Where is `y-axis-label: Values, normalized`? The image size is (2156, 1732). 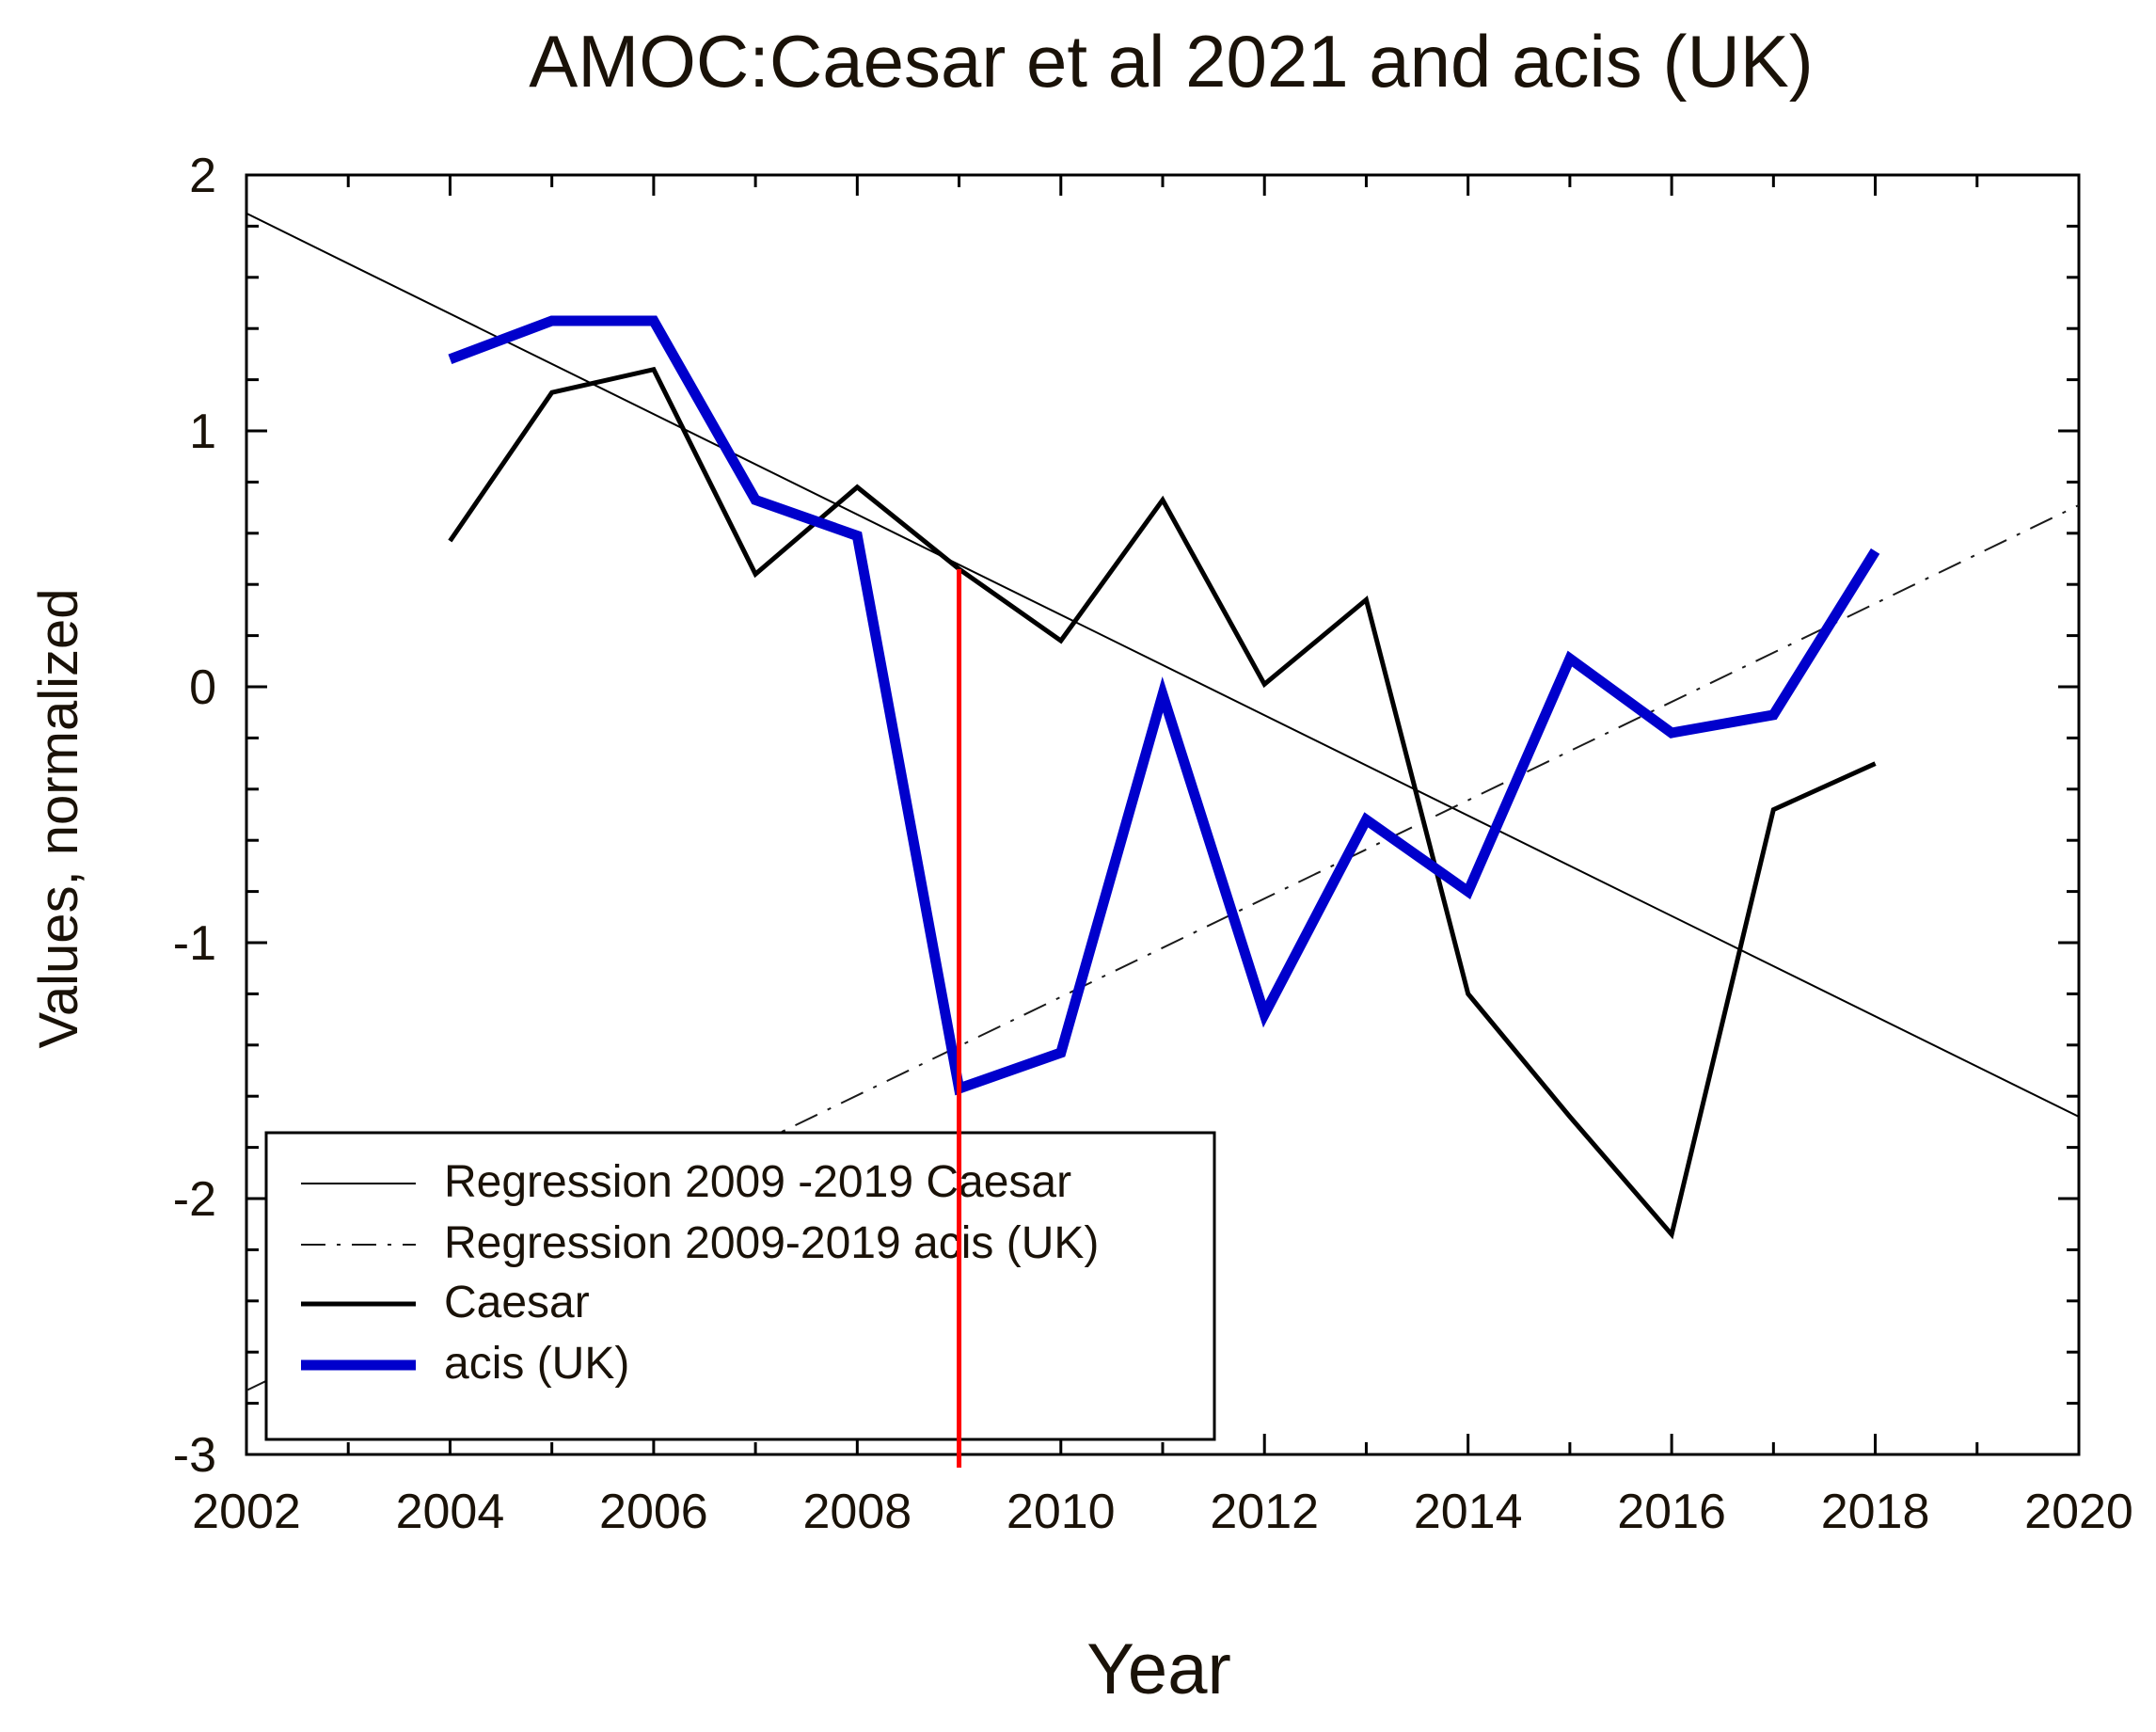 y-axis-label: Values, normalized is located at coordinates (58, 819).